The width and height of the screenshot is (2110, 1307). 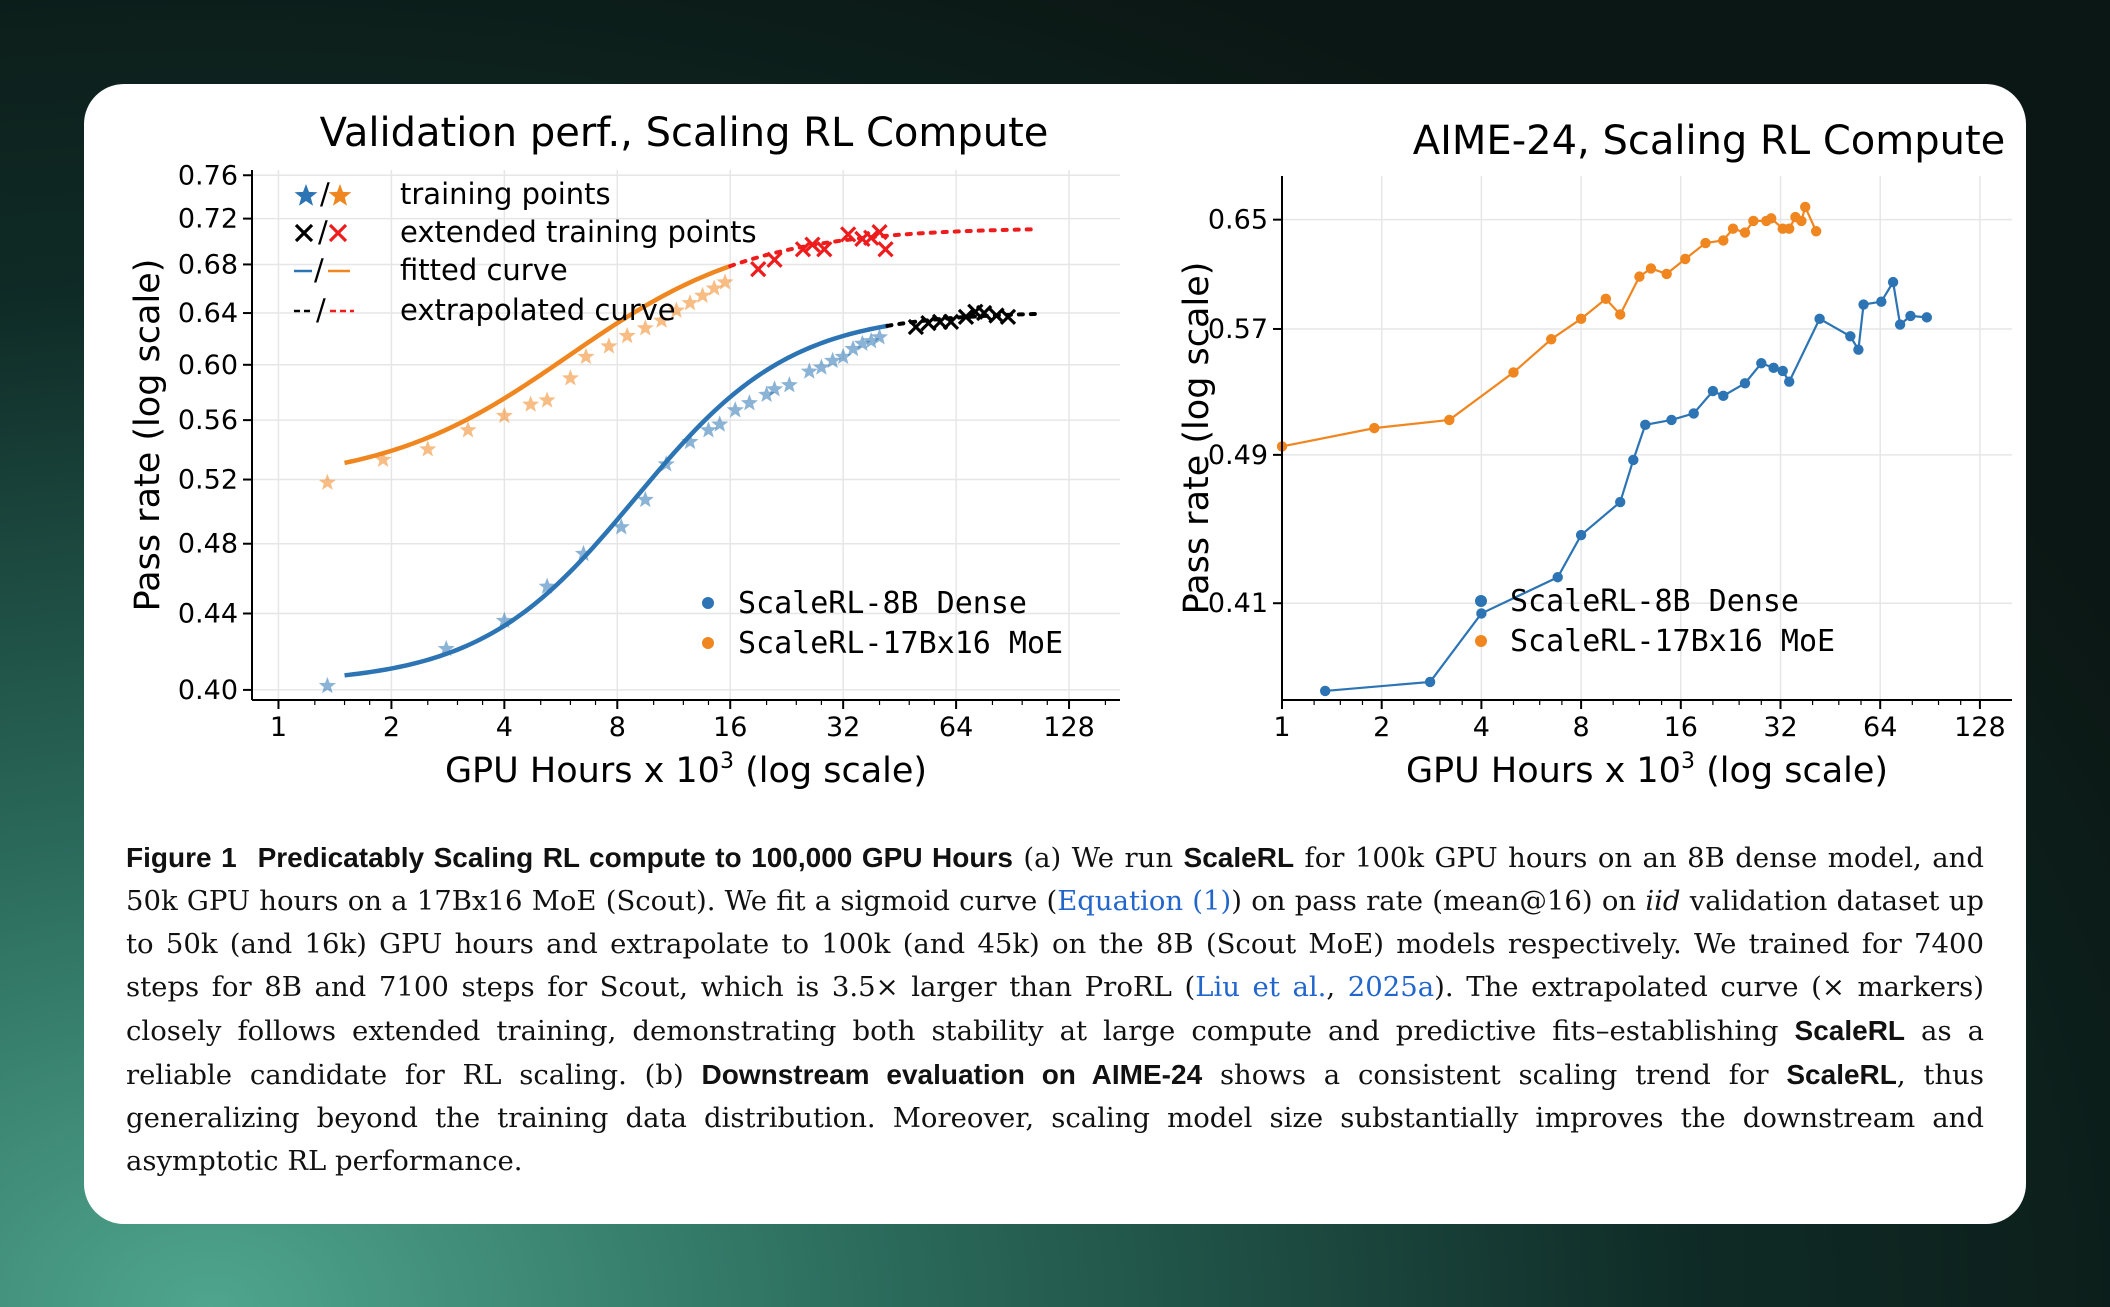 What do you see at coordinates (338, 233) in the screenshot?
I see `legend-cross-moe` at bounding box center [338, 233].